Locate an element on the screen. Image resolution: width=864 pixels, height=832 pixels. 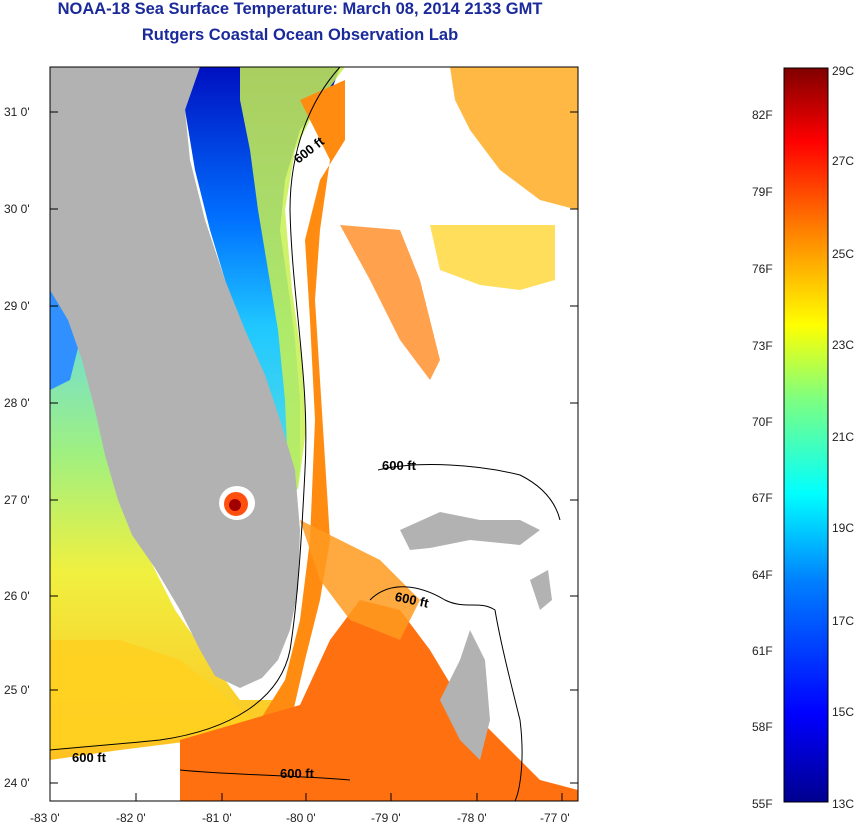
fahrenheit-label: 67F is located at coordinates (762, 498).